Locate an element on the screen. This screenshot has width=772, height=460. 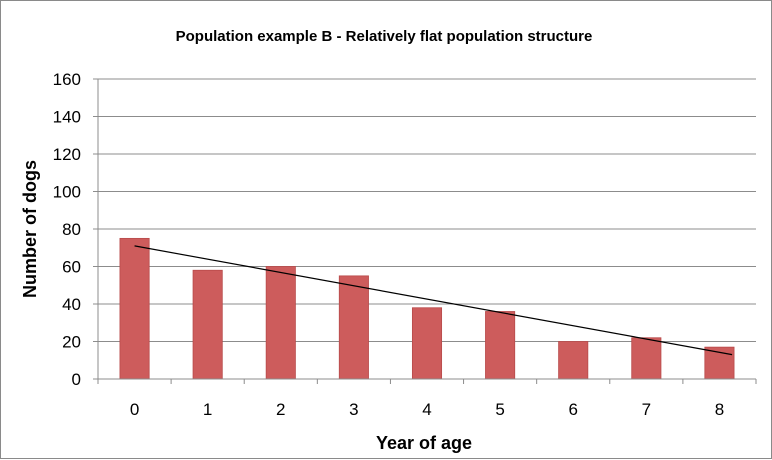
y-tick-label: 80 is located at coordinates (71, 229).